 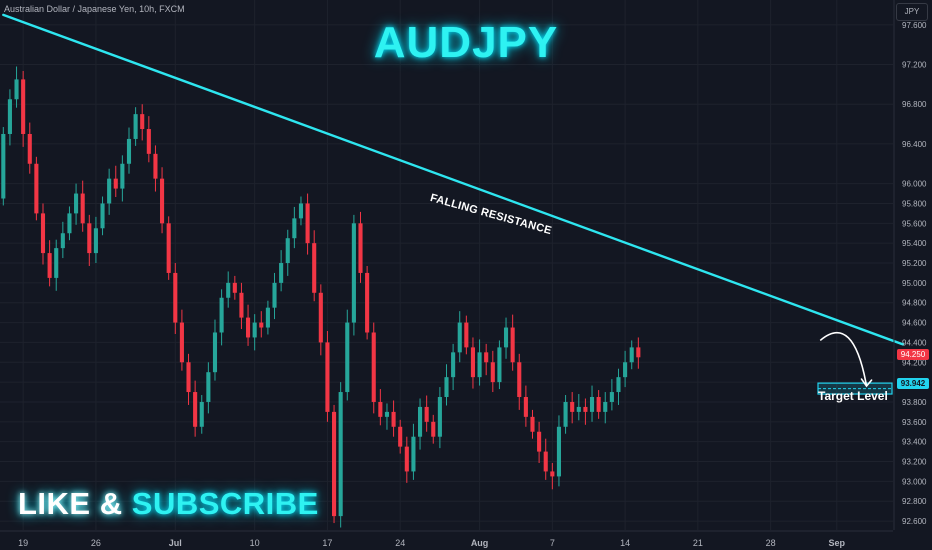 What do you see at coordinates (327, 543) in the screenshot?
I see `x-tick-label: 17` at bounding box center [327, 543].